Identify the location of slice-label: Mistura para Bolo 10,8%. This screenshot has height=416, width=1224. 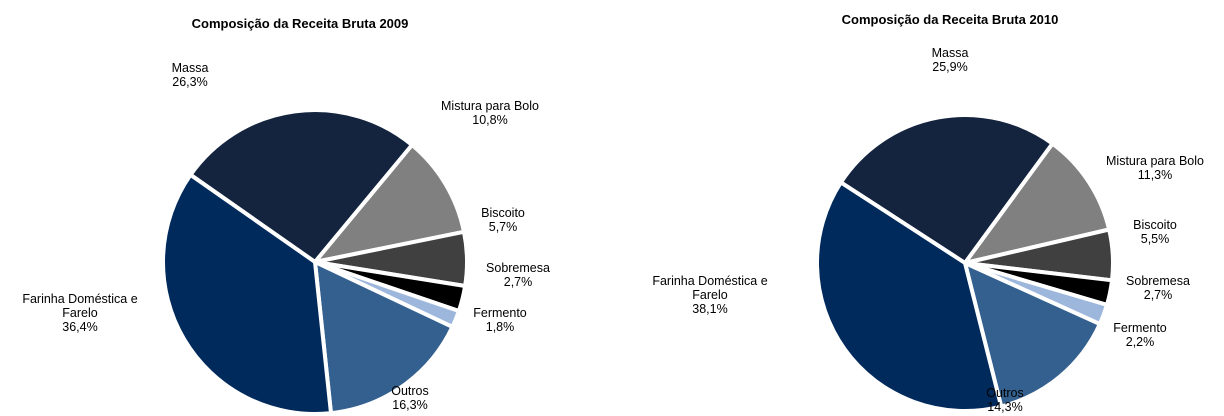
(490, 113).